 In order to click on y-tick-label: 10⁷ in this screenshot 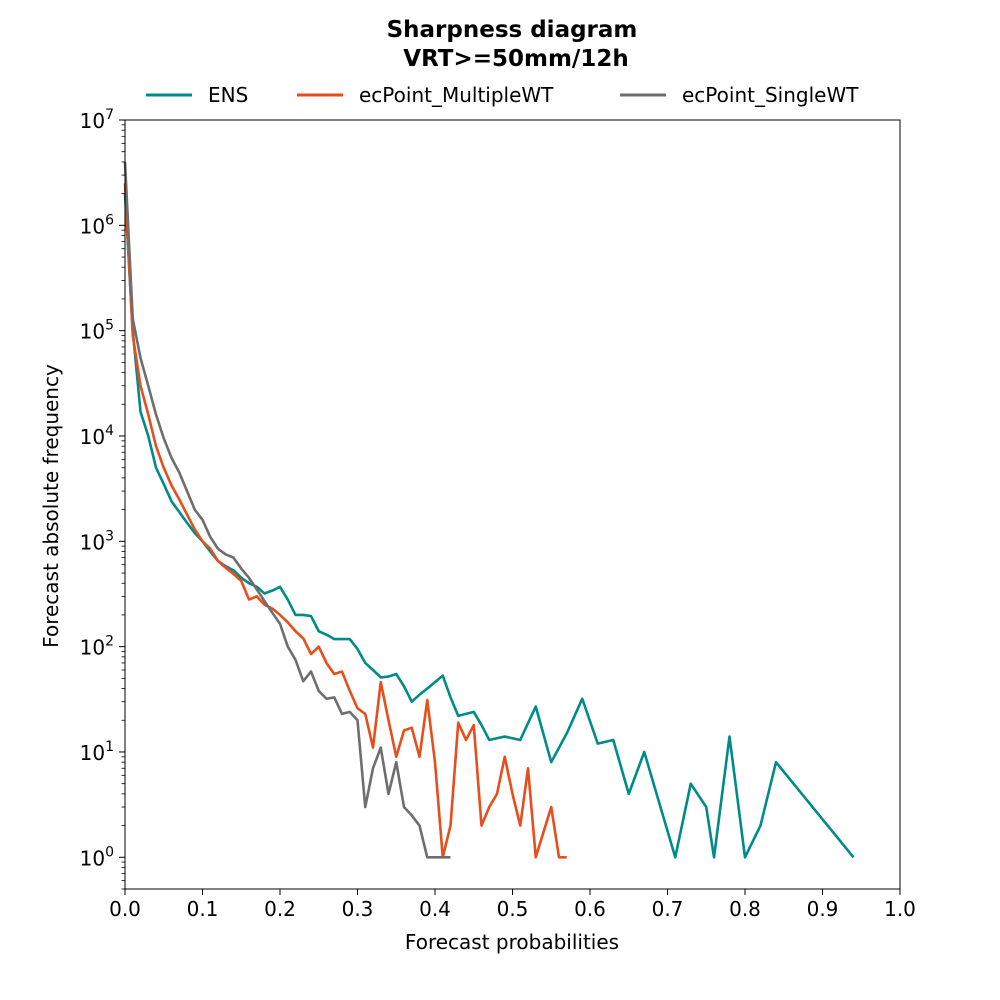, I will do `click(97, 120)`.